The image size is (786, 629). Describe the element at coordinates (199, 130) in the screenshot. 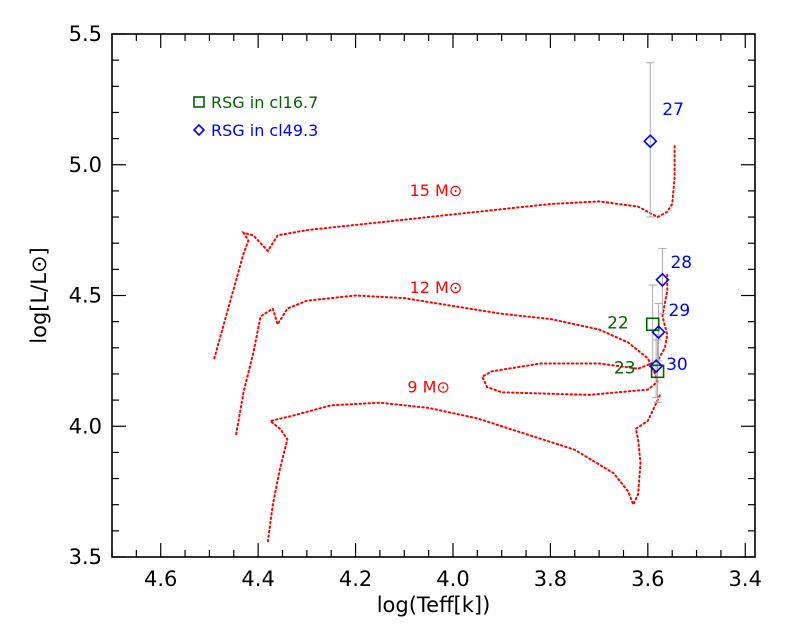

I see `legend-marker-diamond` at that location.